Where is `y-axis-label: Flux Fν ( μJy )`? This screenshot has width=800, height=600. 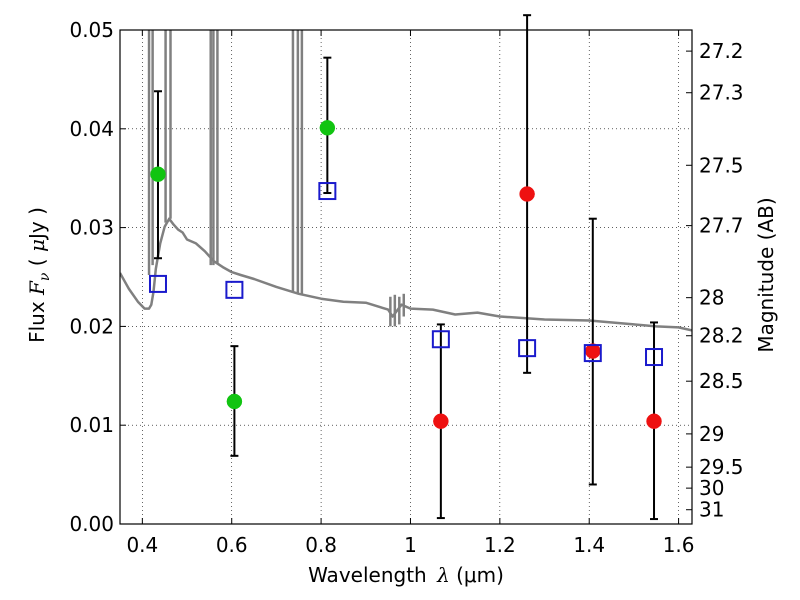
y-axis-label: Flux Fν ( μJy ) is located at coordinates (39, 275).